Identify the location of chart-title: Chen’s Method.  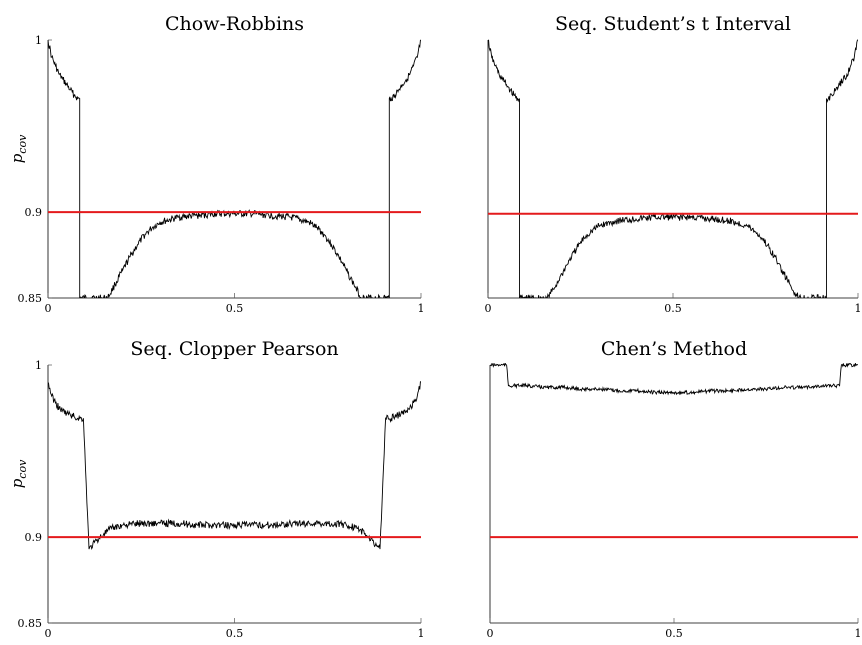
(674, 349).